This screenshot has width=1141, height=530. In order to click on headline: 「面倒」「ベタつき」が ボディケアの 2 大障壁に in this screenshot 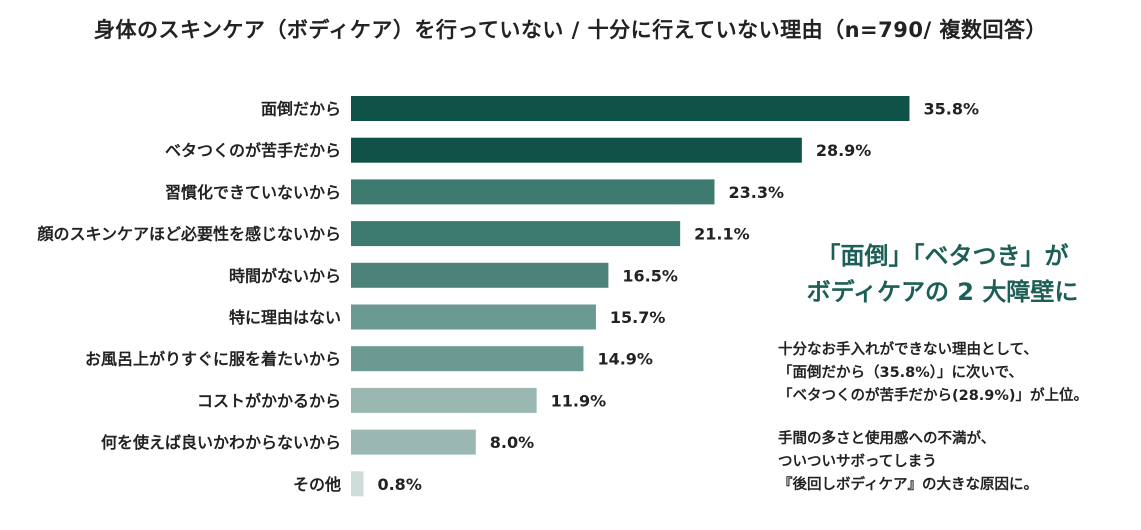, I will do `click(942, 274)`.